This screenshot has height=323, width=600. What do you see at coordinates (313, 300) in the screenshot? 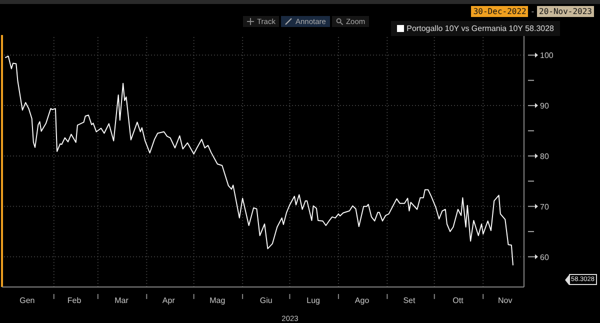
I see `x-tick-label: Lug` at bounding box center [313, 300].